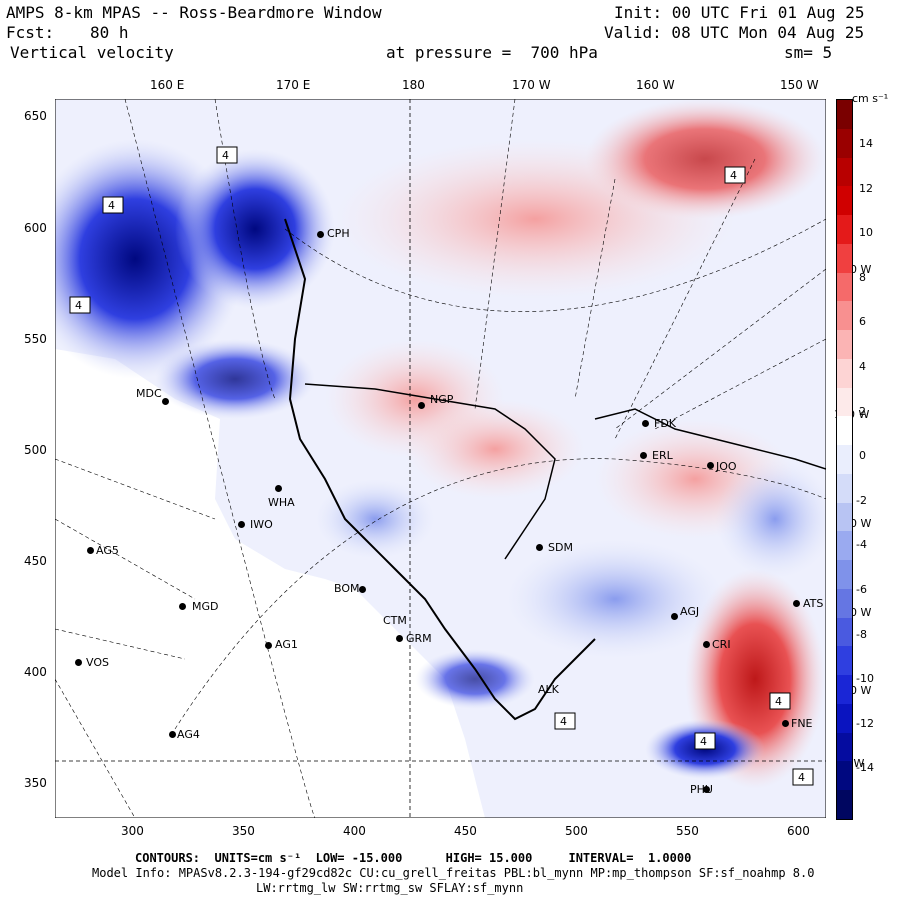  What do you see at coordinates (861, 589) in the screenshot?
I see `colorbar-tick-label: -6` at bounding box center [861, 589].